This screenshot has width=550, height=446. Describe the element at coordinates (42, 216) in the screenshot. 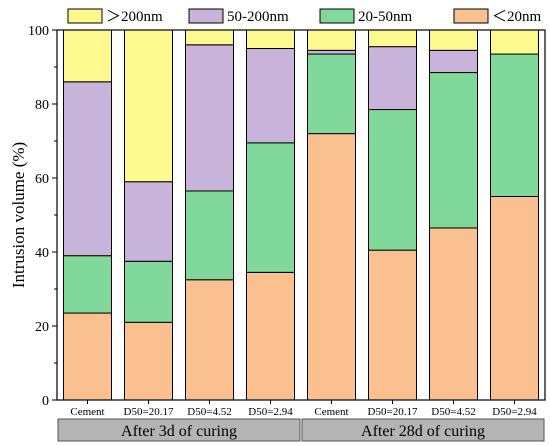

I see `y-axis: 0 20 40 60 80 100` at that location.